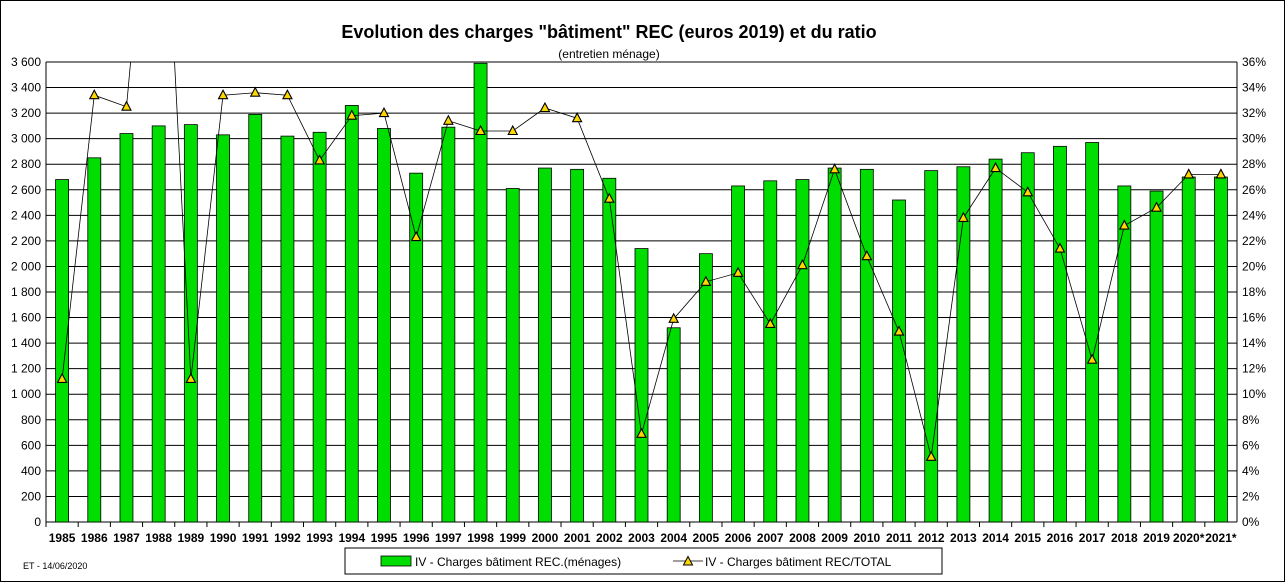 Image resolution: width=1285 pixels, height=583 pixels. I want to click on y-left-tick-label: 3 400, so click(26, 88).